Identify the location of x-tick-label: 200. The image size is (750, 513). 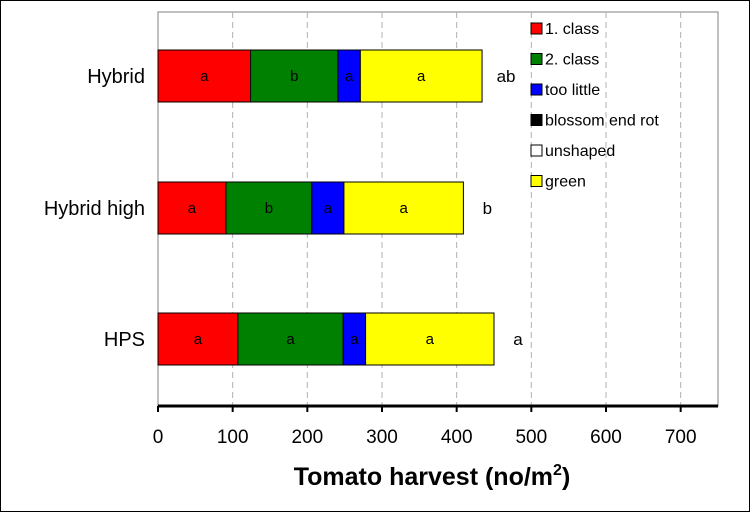
(307, 437).